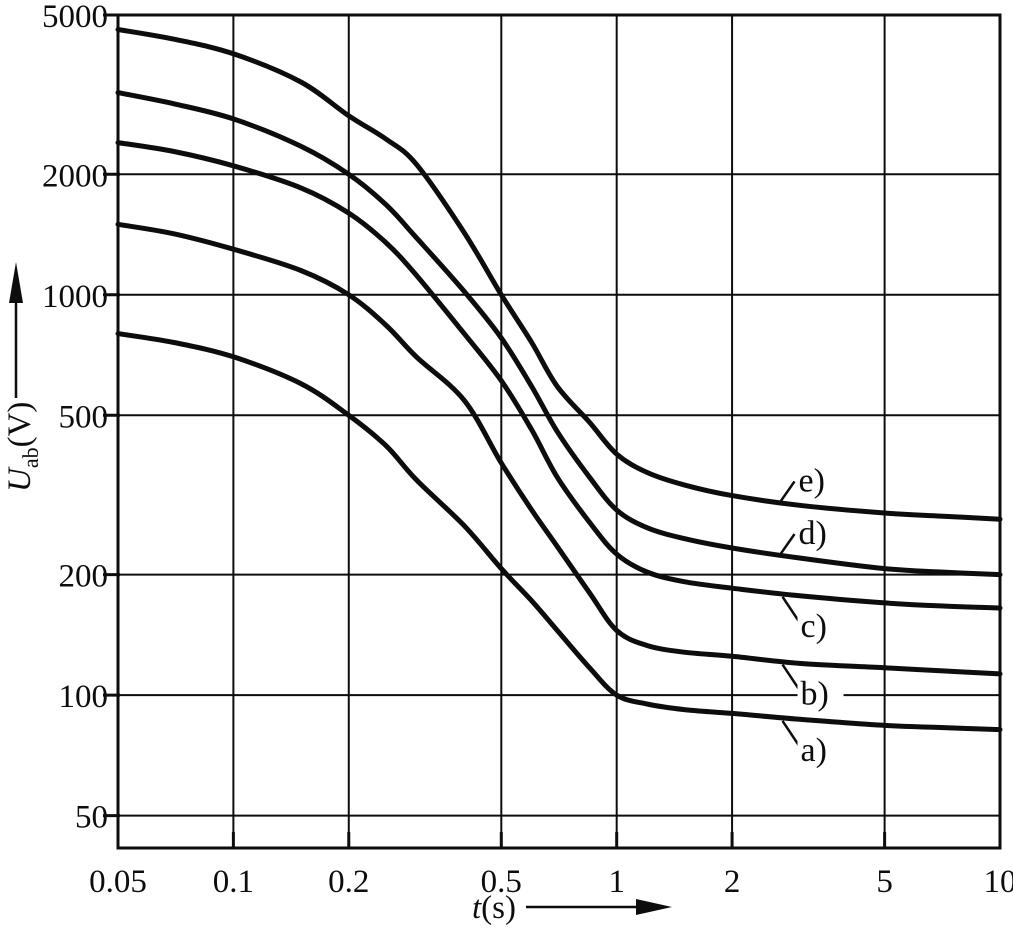 The image size is (1013, 929). I want to click on x-tick-label: 5, so click(884, 882).